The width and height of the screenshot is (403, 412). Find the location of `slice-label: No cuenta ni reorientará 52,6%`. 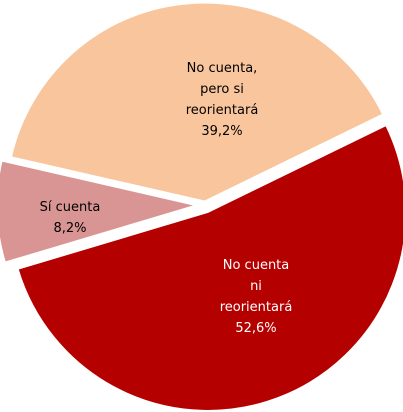

slice-label: No cuenta ni reorientará 52,6% is located at coordinates (256, 297).